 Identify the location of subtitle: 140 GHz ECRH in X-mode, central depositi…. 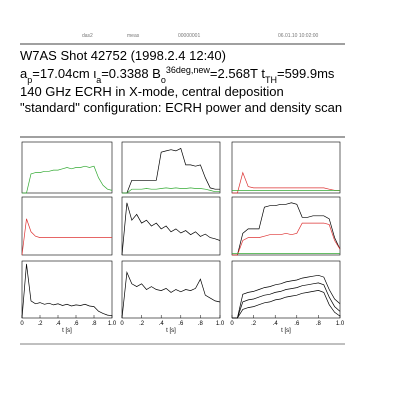
(152, 91).